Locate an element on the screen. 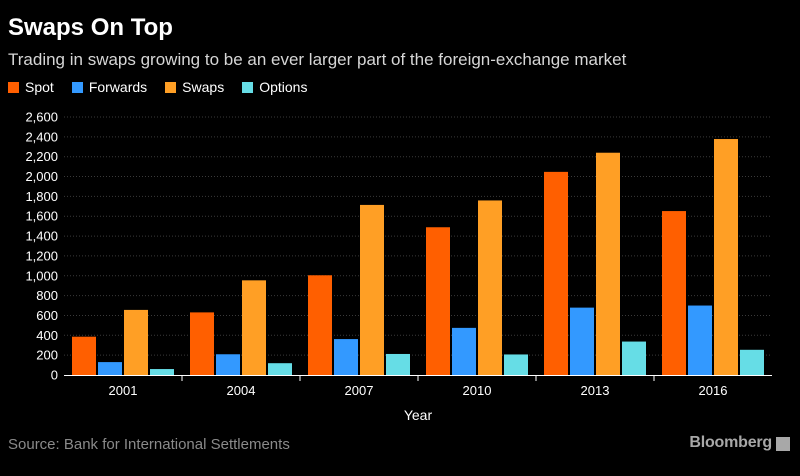  bar-forwards-2004 is located at coordinates (228, 364).